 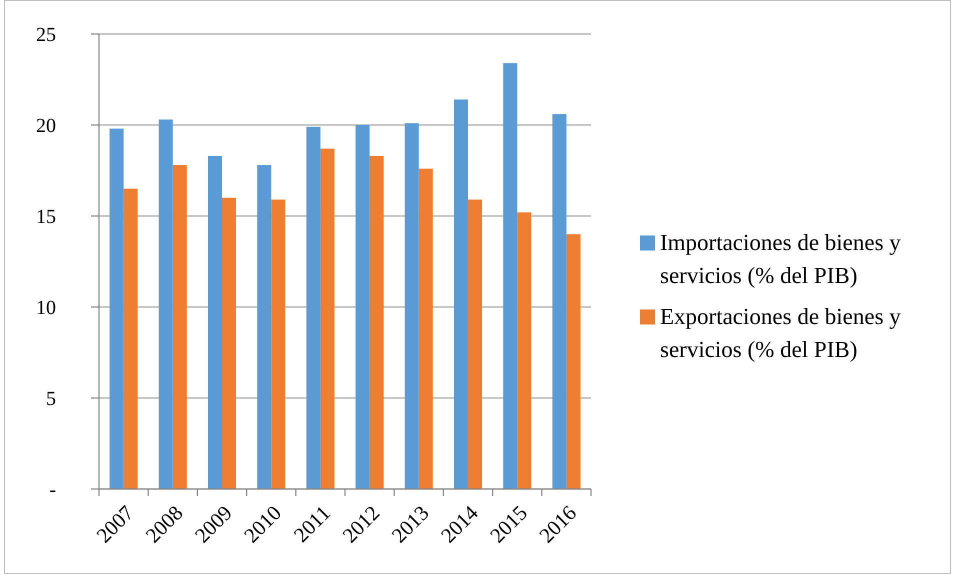 I want to click on y-tick-label: -, so click(x=52, y=490).